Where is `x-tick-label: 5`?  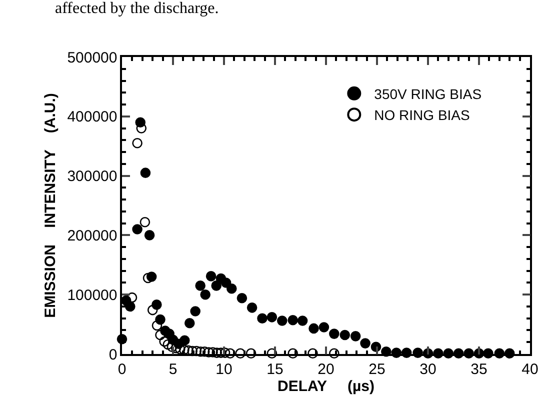
x-tick-label: 5 is located at coordinates (173, 369).